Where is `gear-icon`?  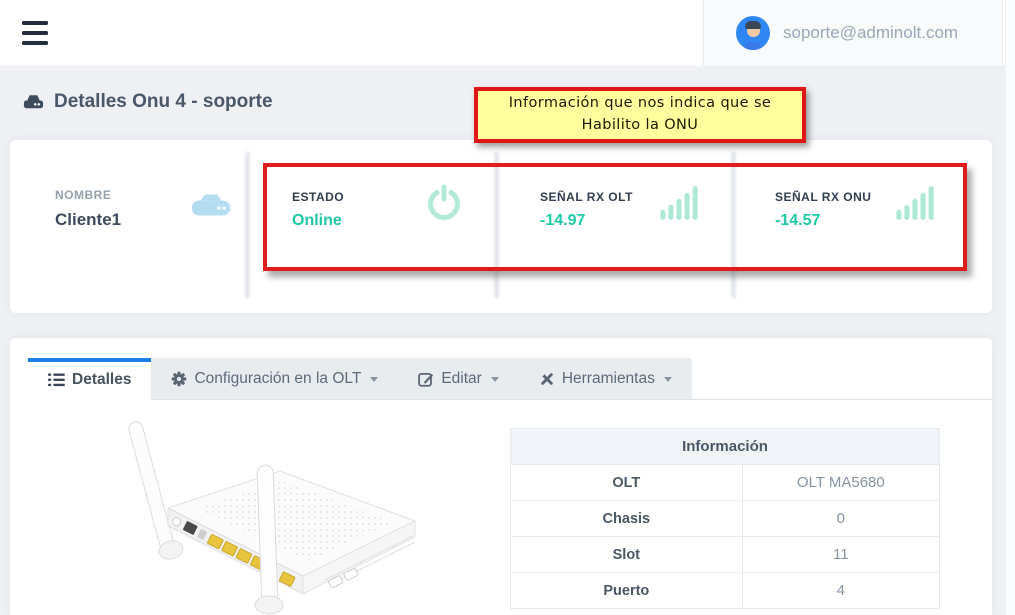 gear-icon is located at coordinates (179, 379).